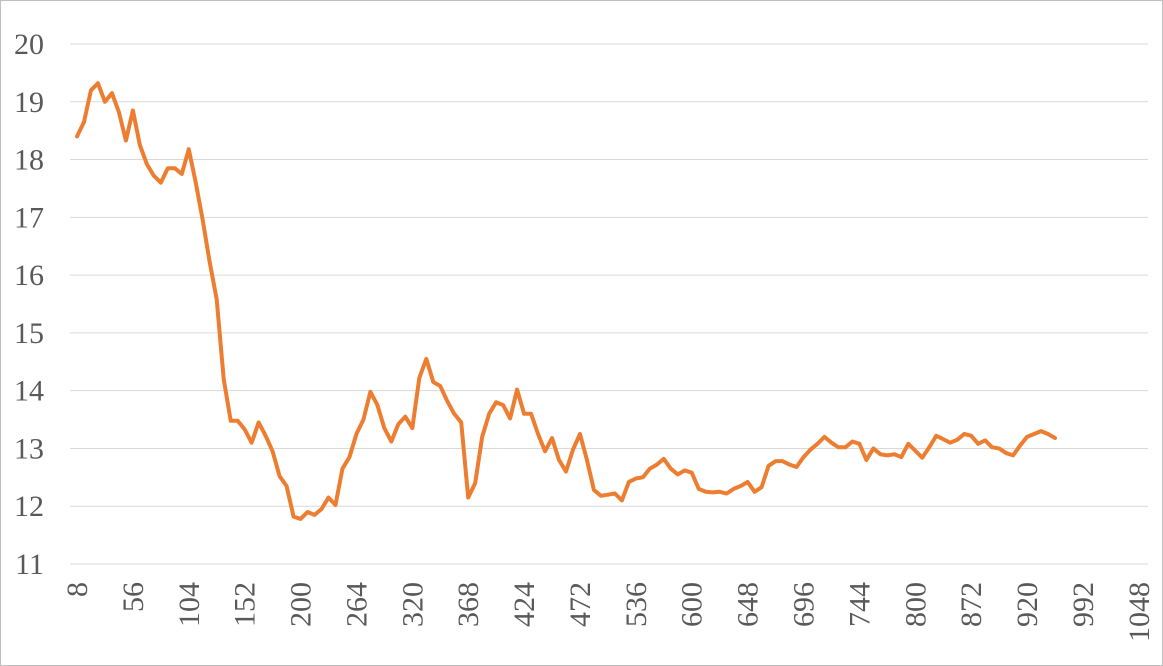 This screenshot has width=1163, height=666. I want to click on x-tick-label: 1048, so click(1139, 612).